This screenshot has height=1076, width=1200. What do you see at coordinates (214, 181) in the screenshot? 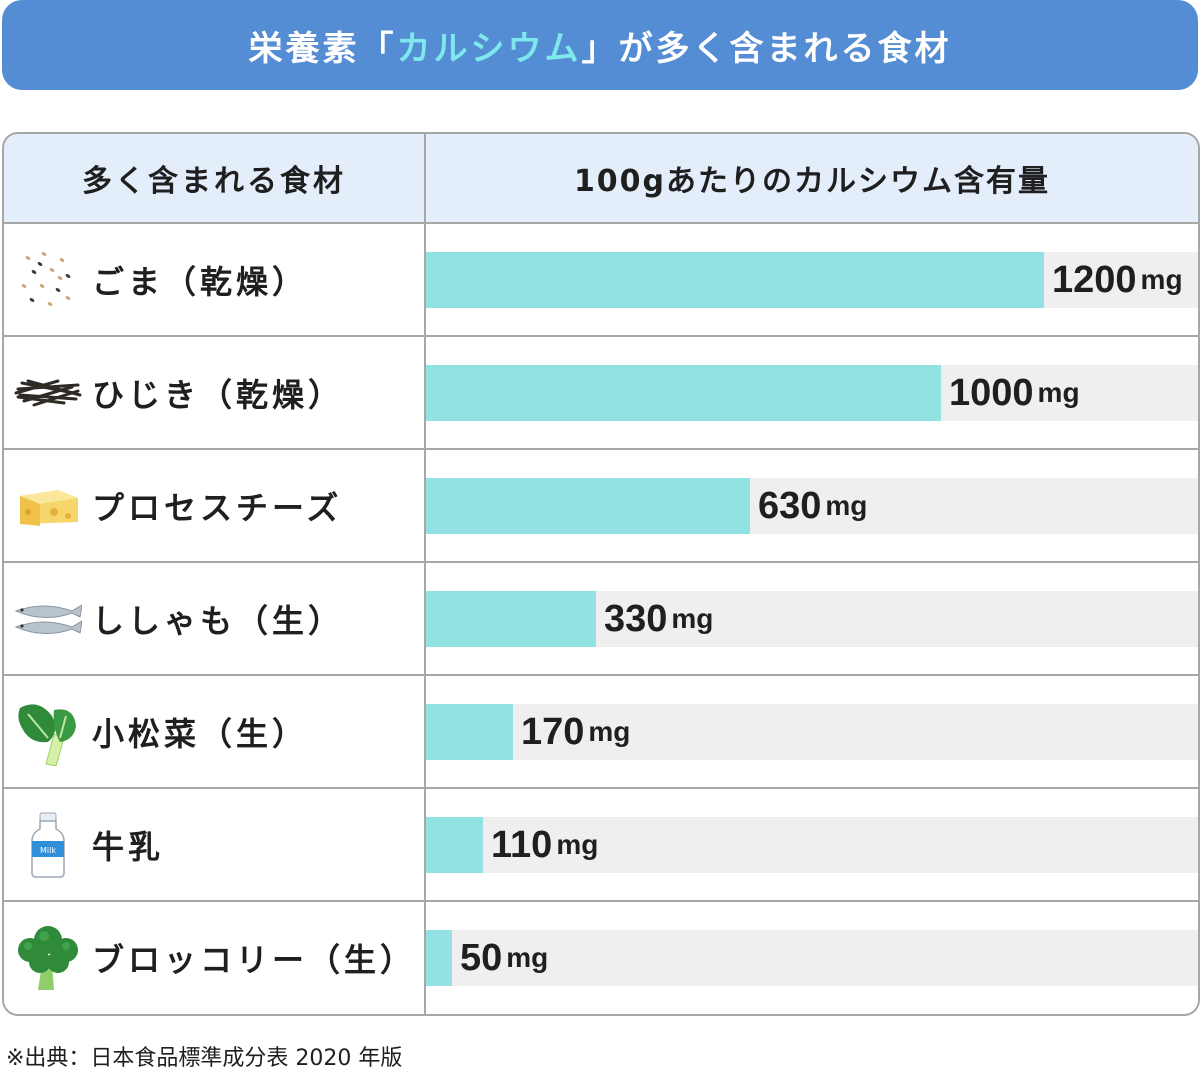
I see `header-food: 多く含まれる食材` at bounding box center [214, 181].